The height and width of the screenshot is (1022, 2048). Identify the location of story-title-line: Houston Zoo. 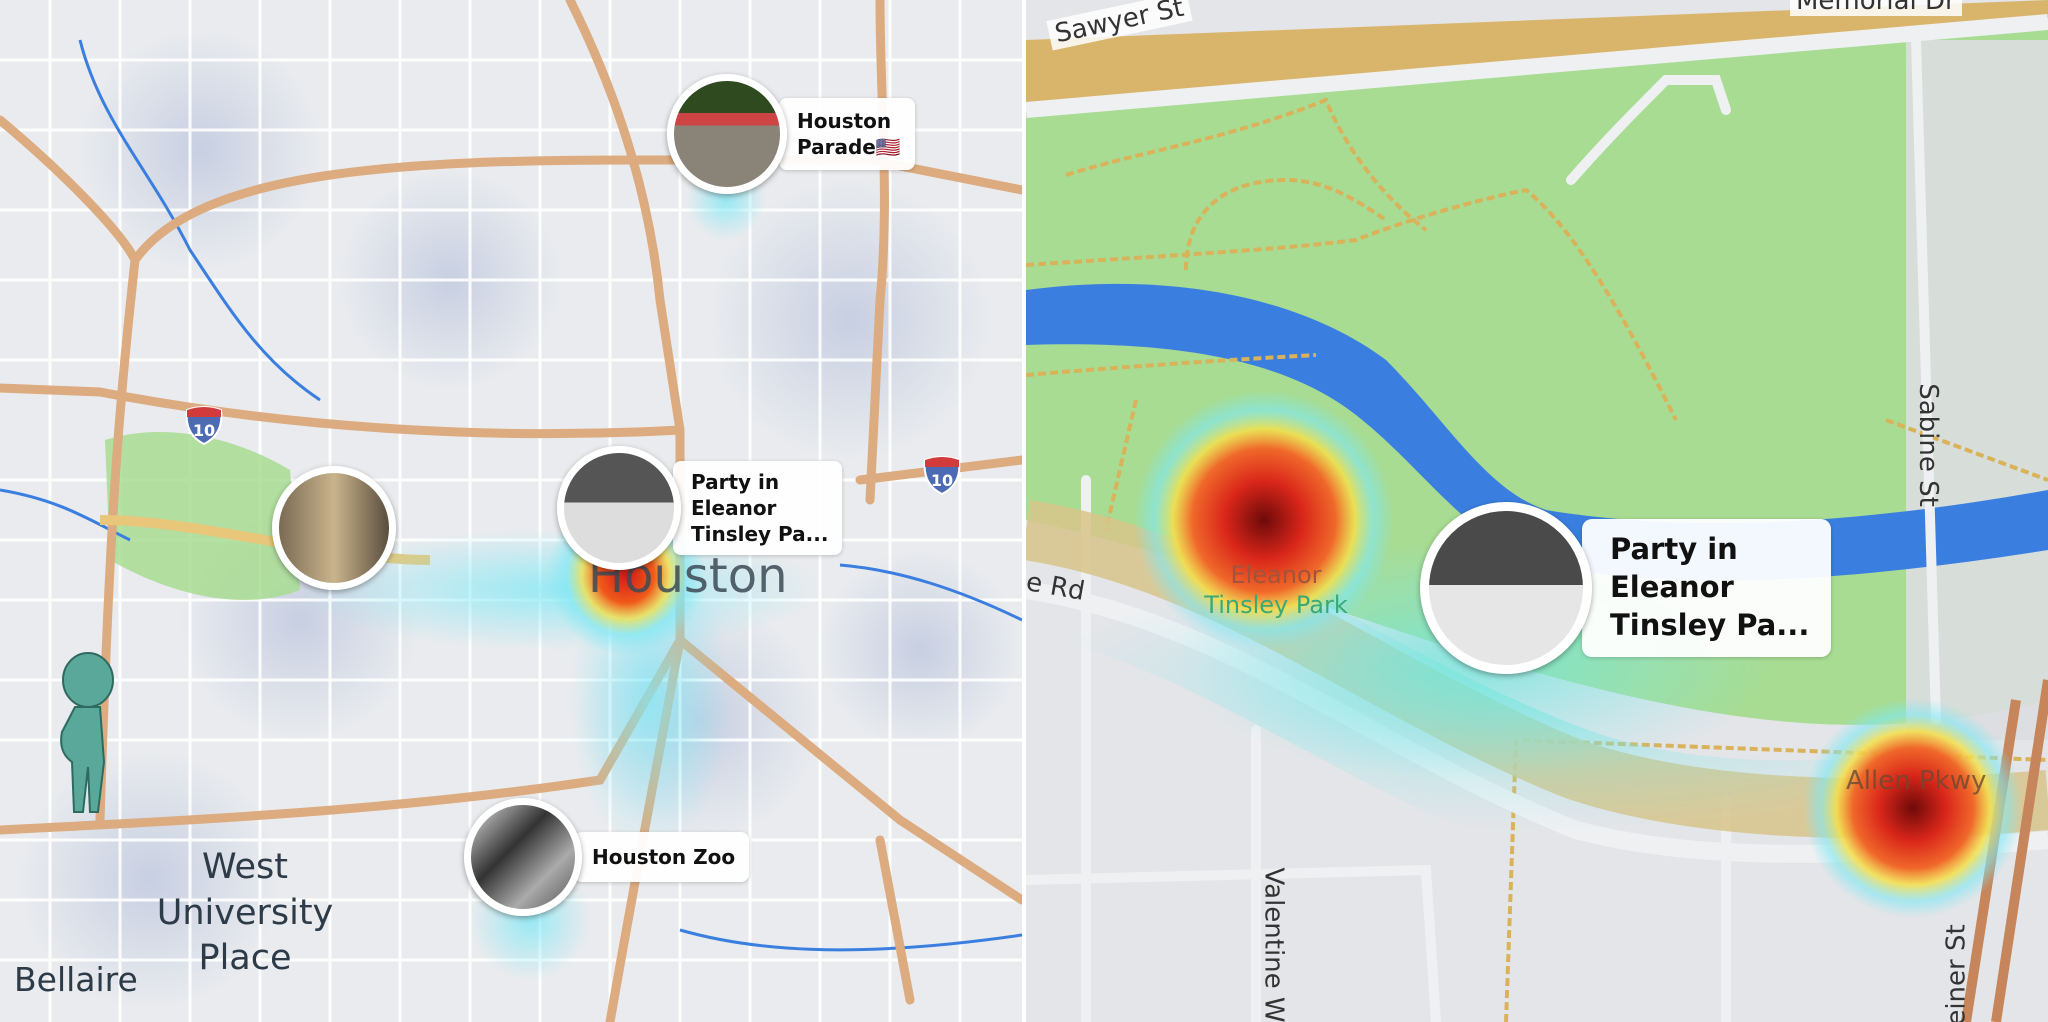
(664, 857).